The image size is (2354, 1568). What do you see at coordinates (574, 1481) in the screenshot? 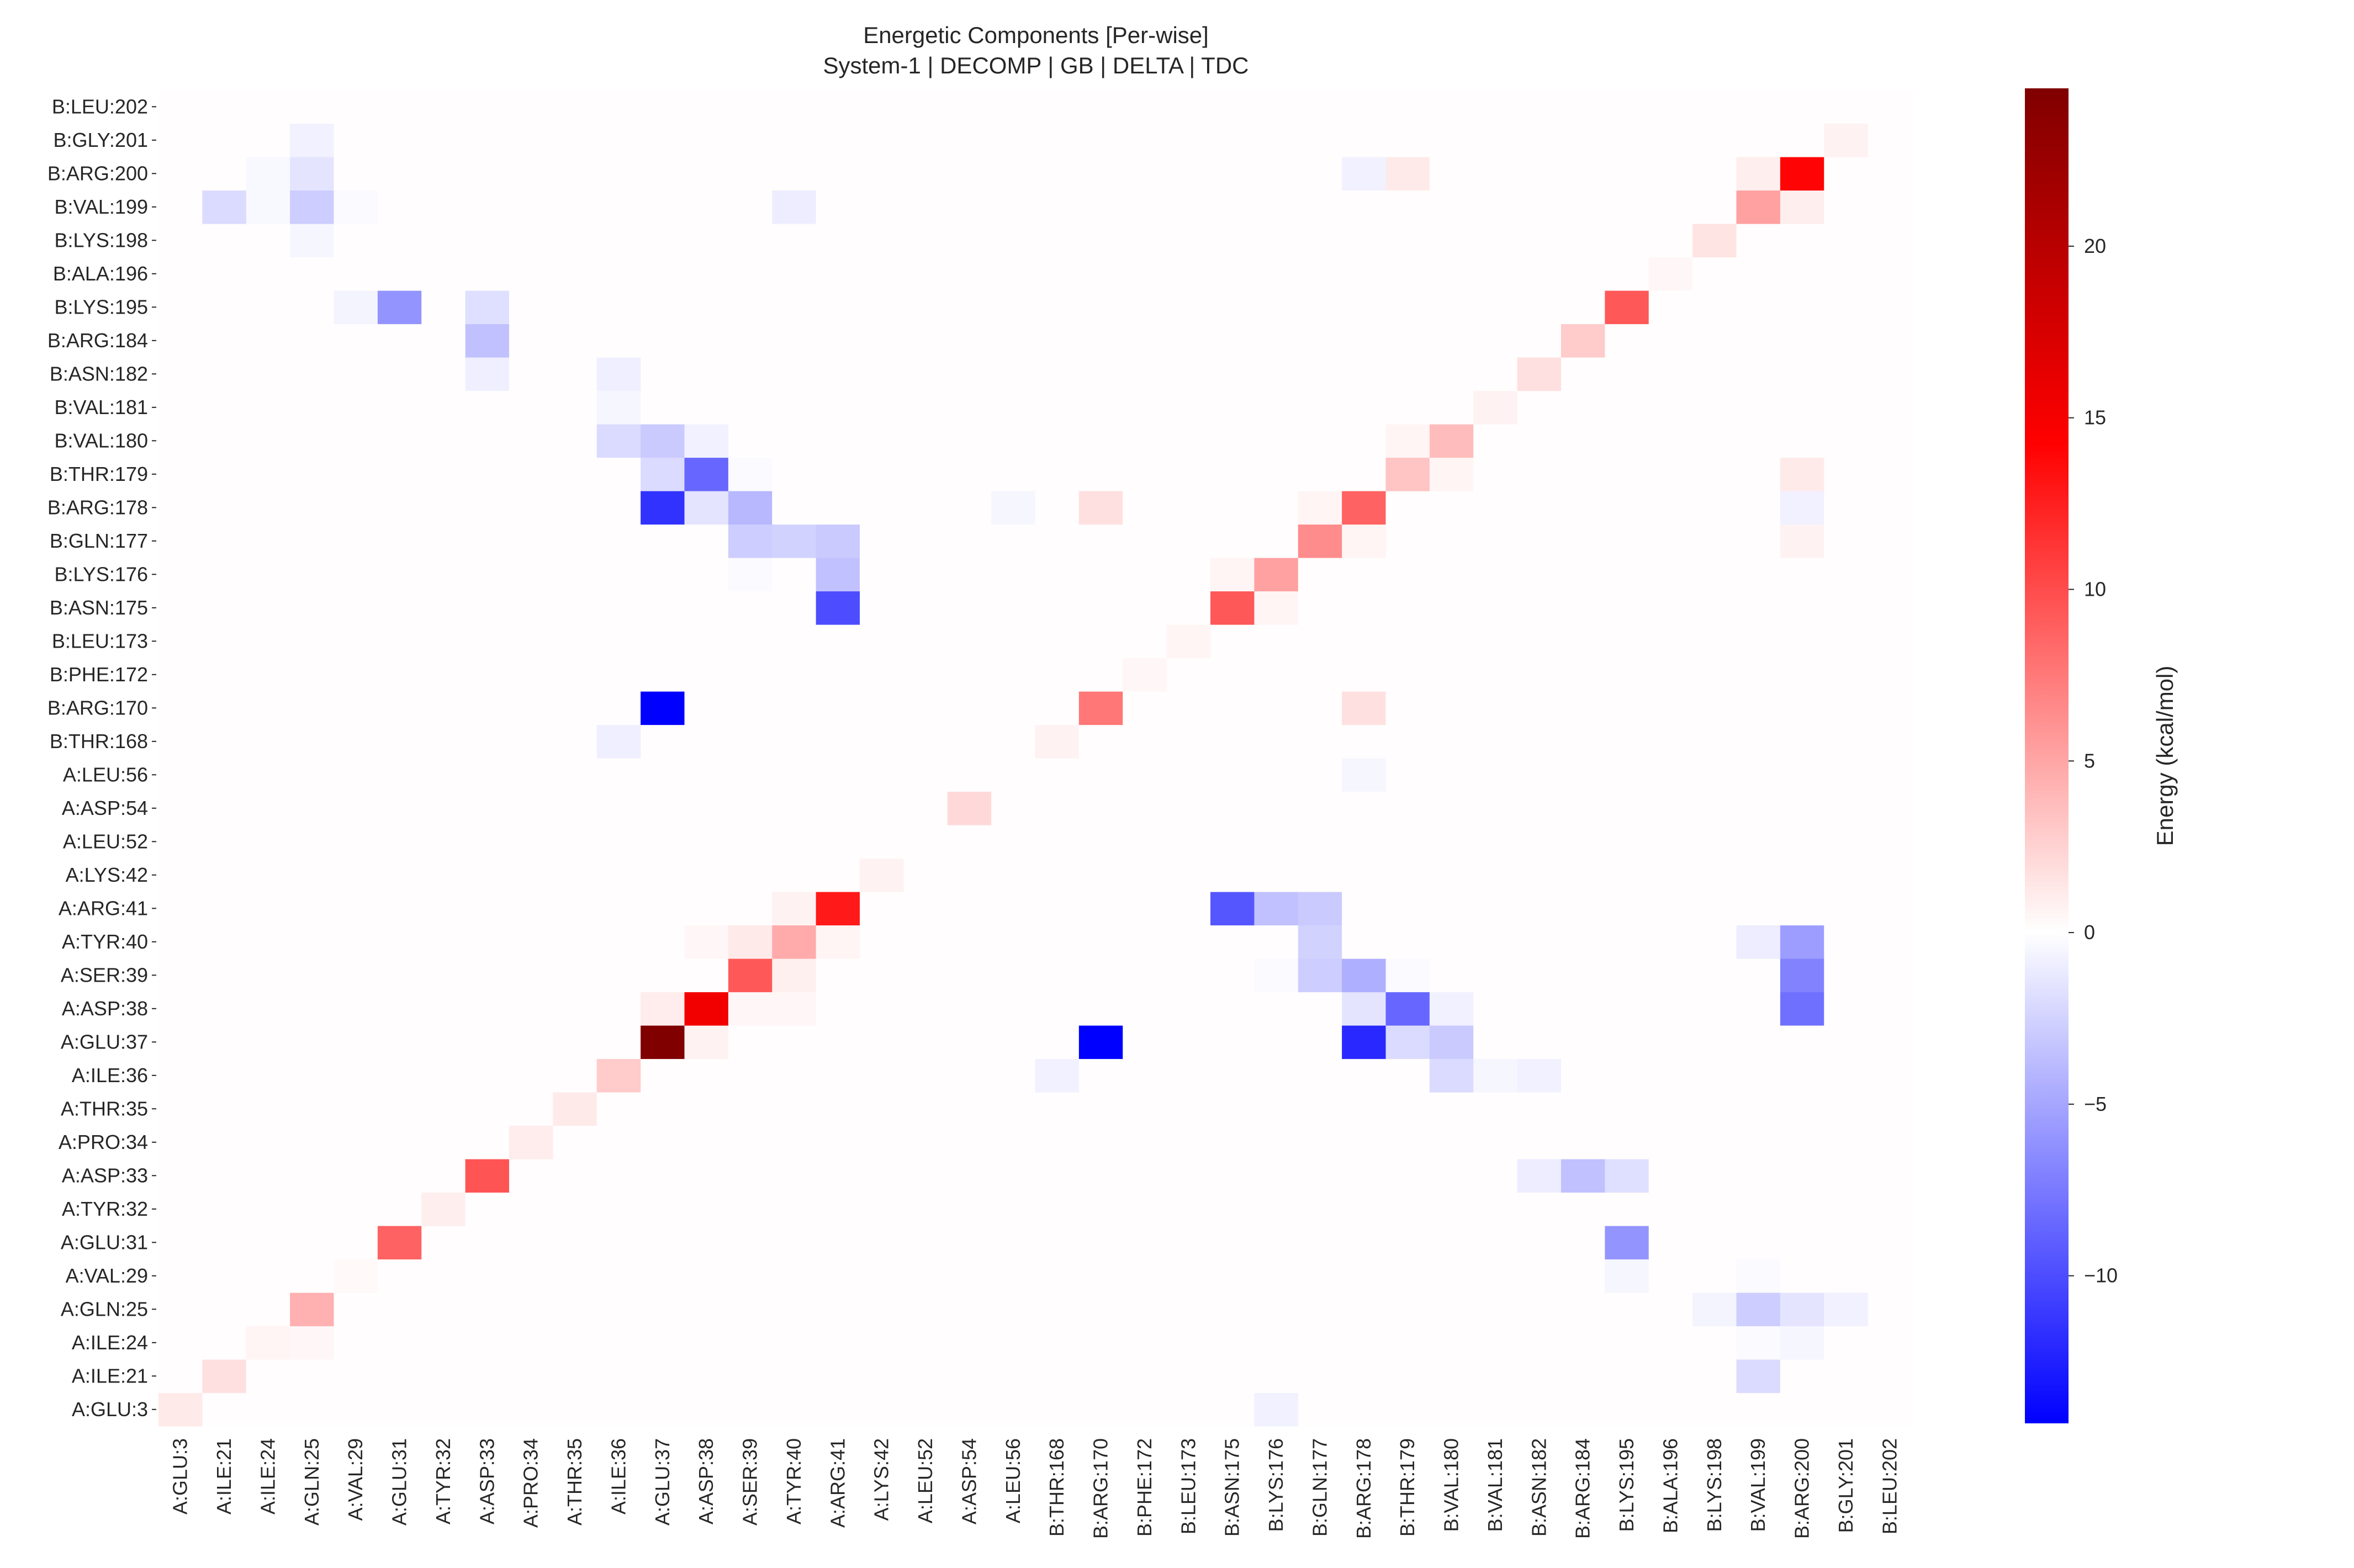
I see `x-tick-label: A:THR:35` at bounding box center [574, 1481].